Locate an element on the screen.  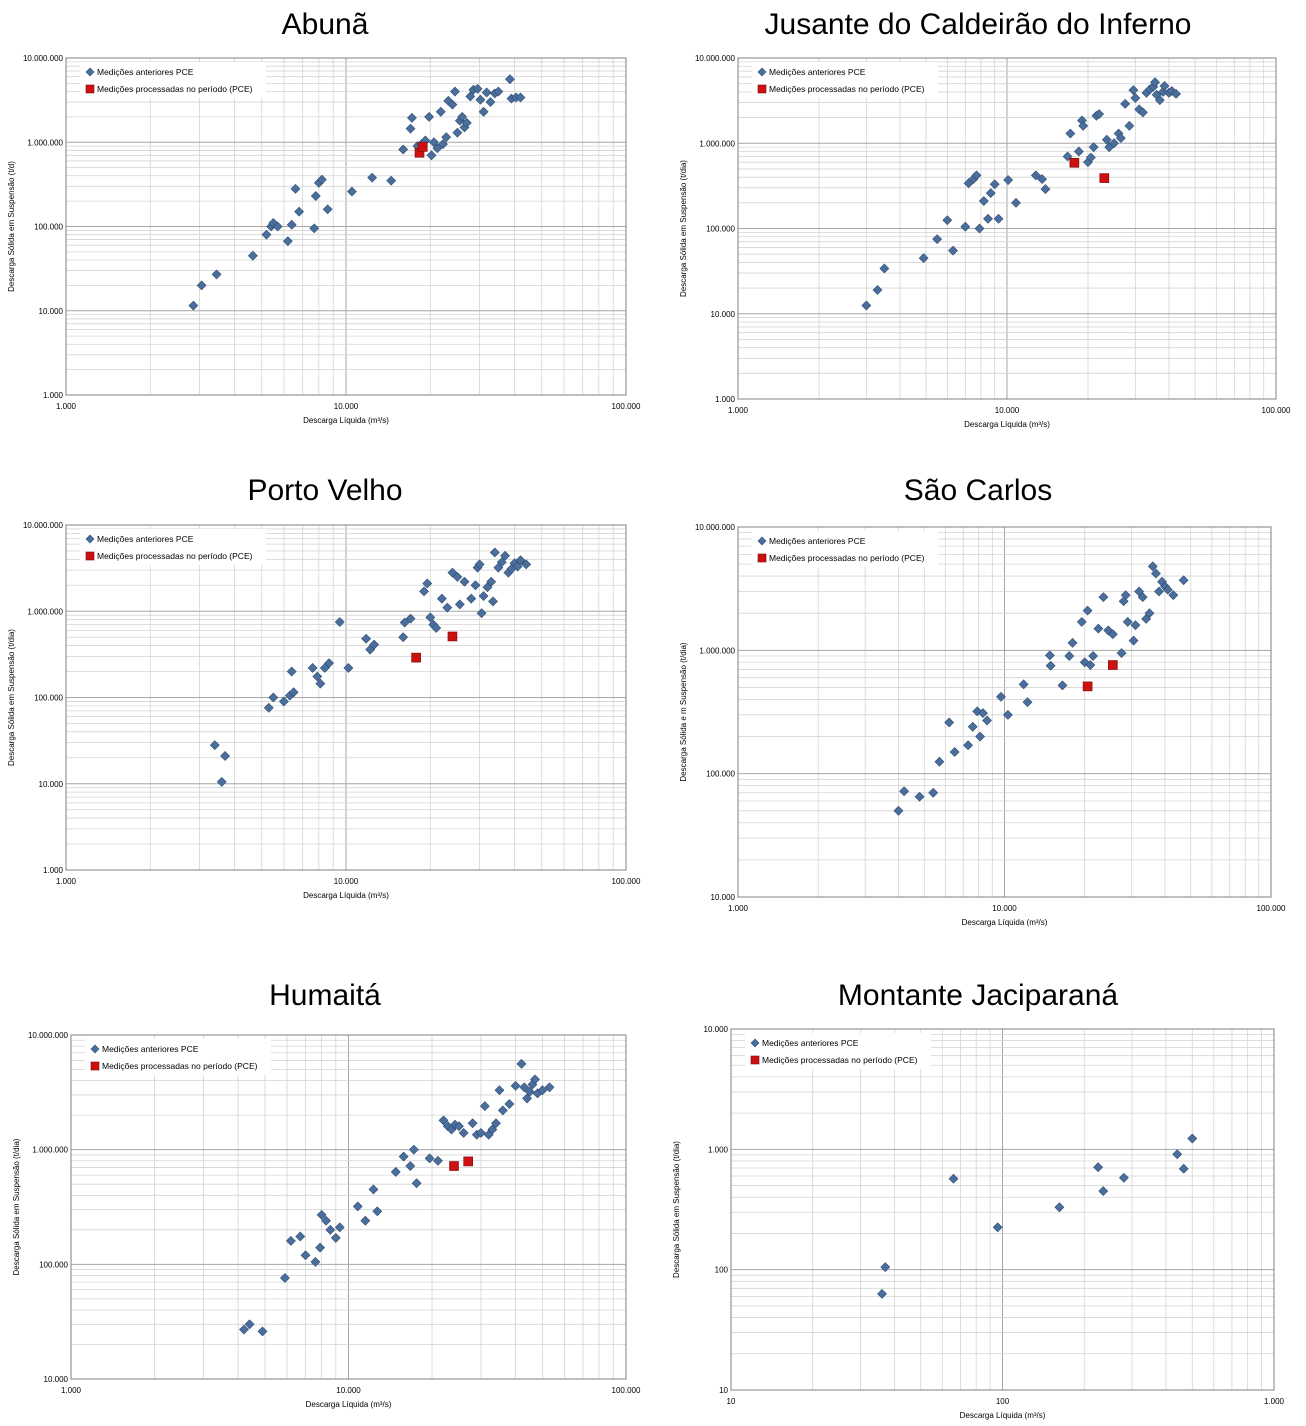
chart-title: Abunã is located at coordinates (325, 24).